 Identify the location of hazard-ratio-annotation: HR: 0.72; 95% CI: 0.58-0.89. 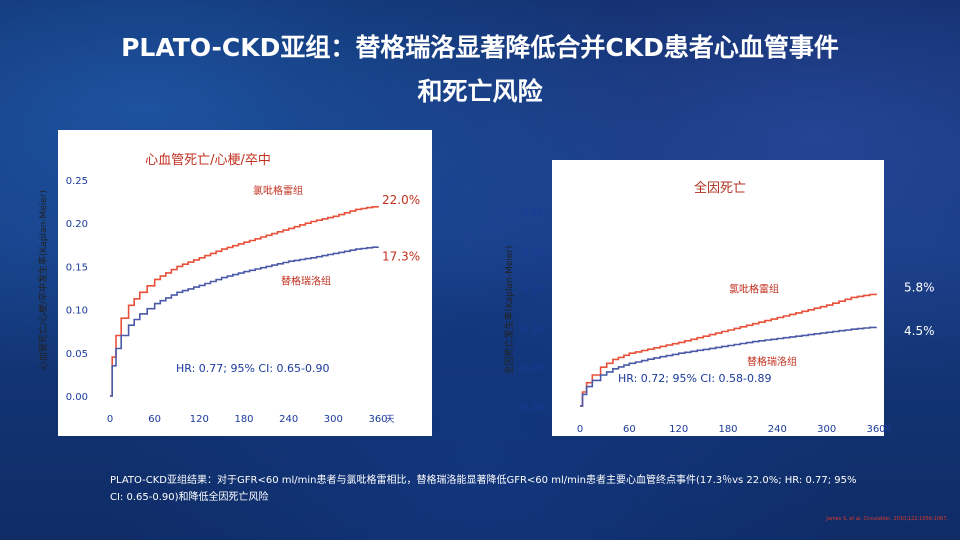
(695, 378).